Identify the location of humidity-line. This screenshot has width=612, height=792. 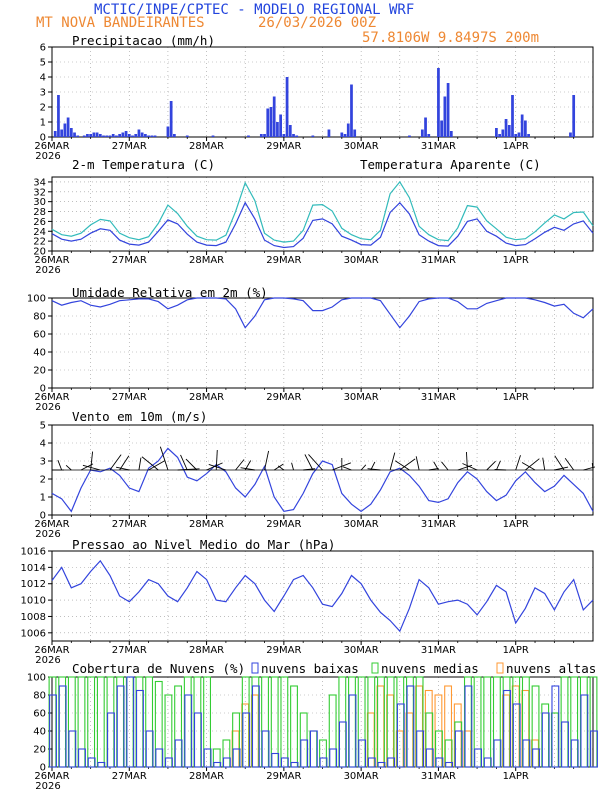
(322, 313).